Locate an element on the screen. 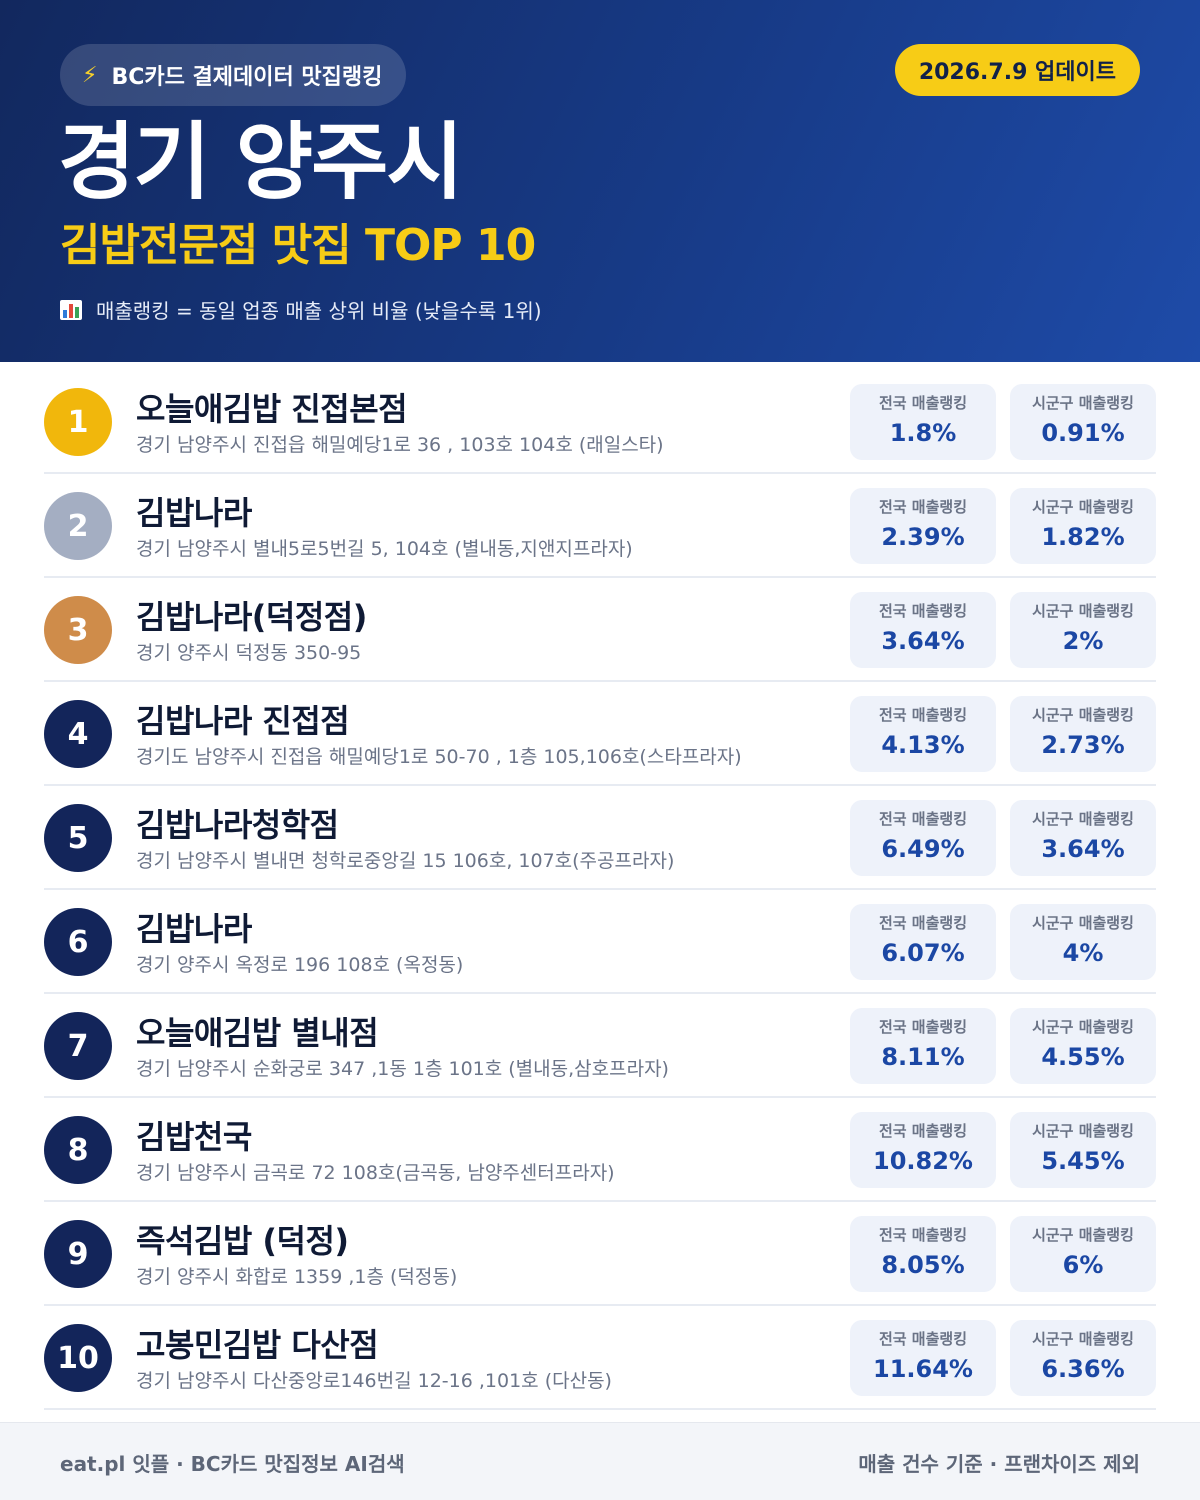 Image resolution: width=1200 pixels, height=1500 pixels. national-ranking-value: 8.05% is located at coordinates (923, 1265).